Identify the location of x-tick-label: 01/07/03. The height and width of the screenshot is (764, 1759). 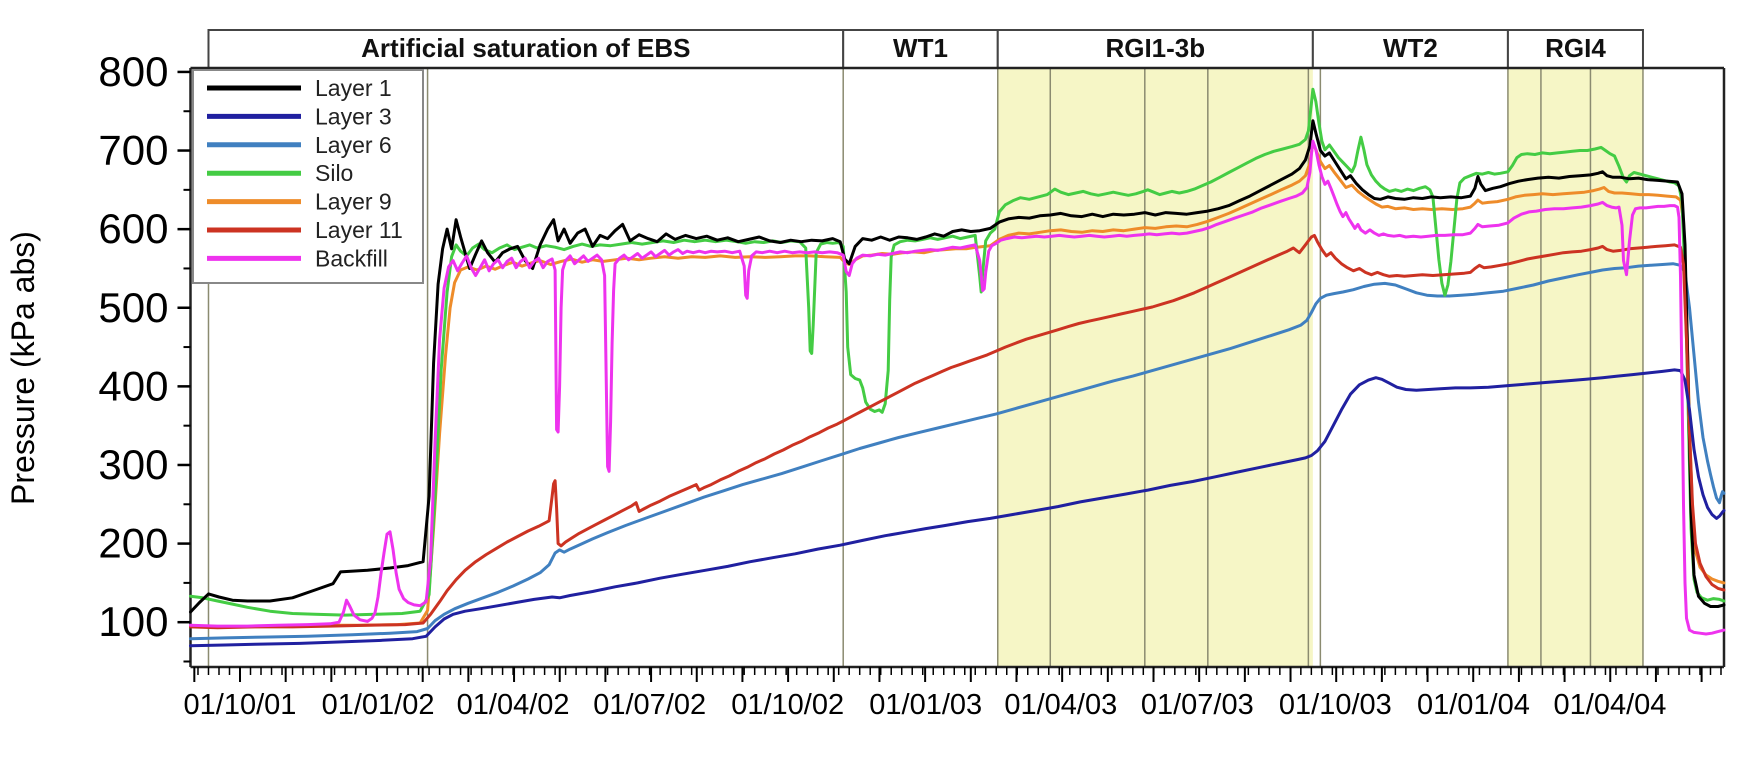
(1197, 705).